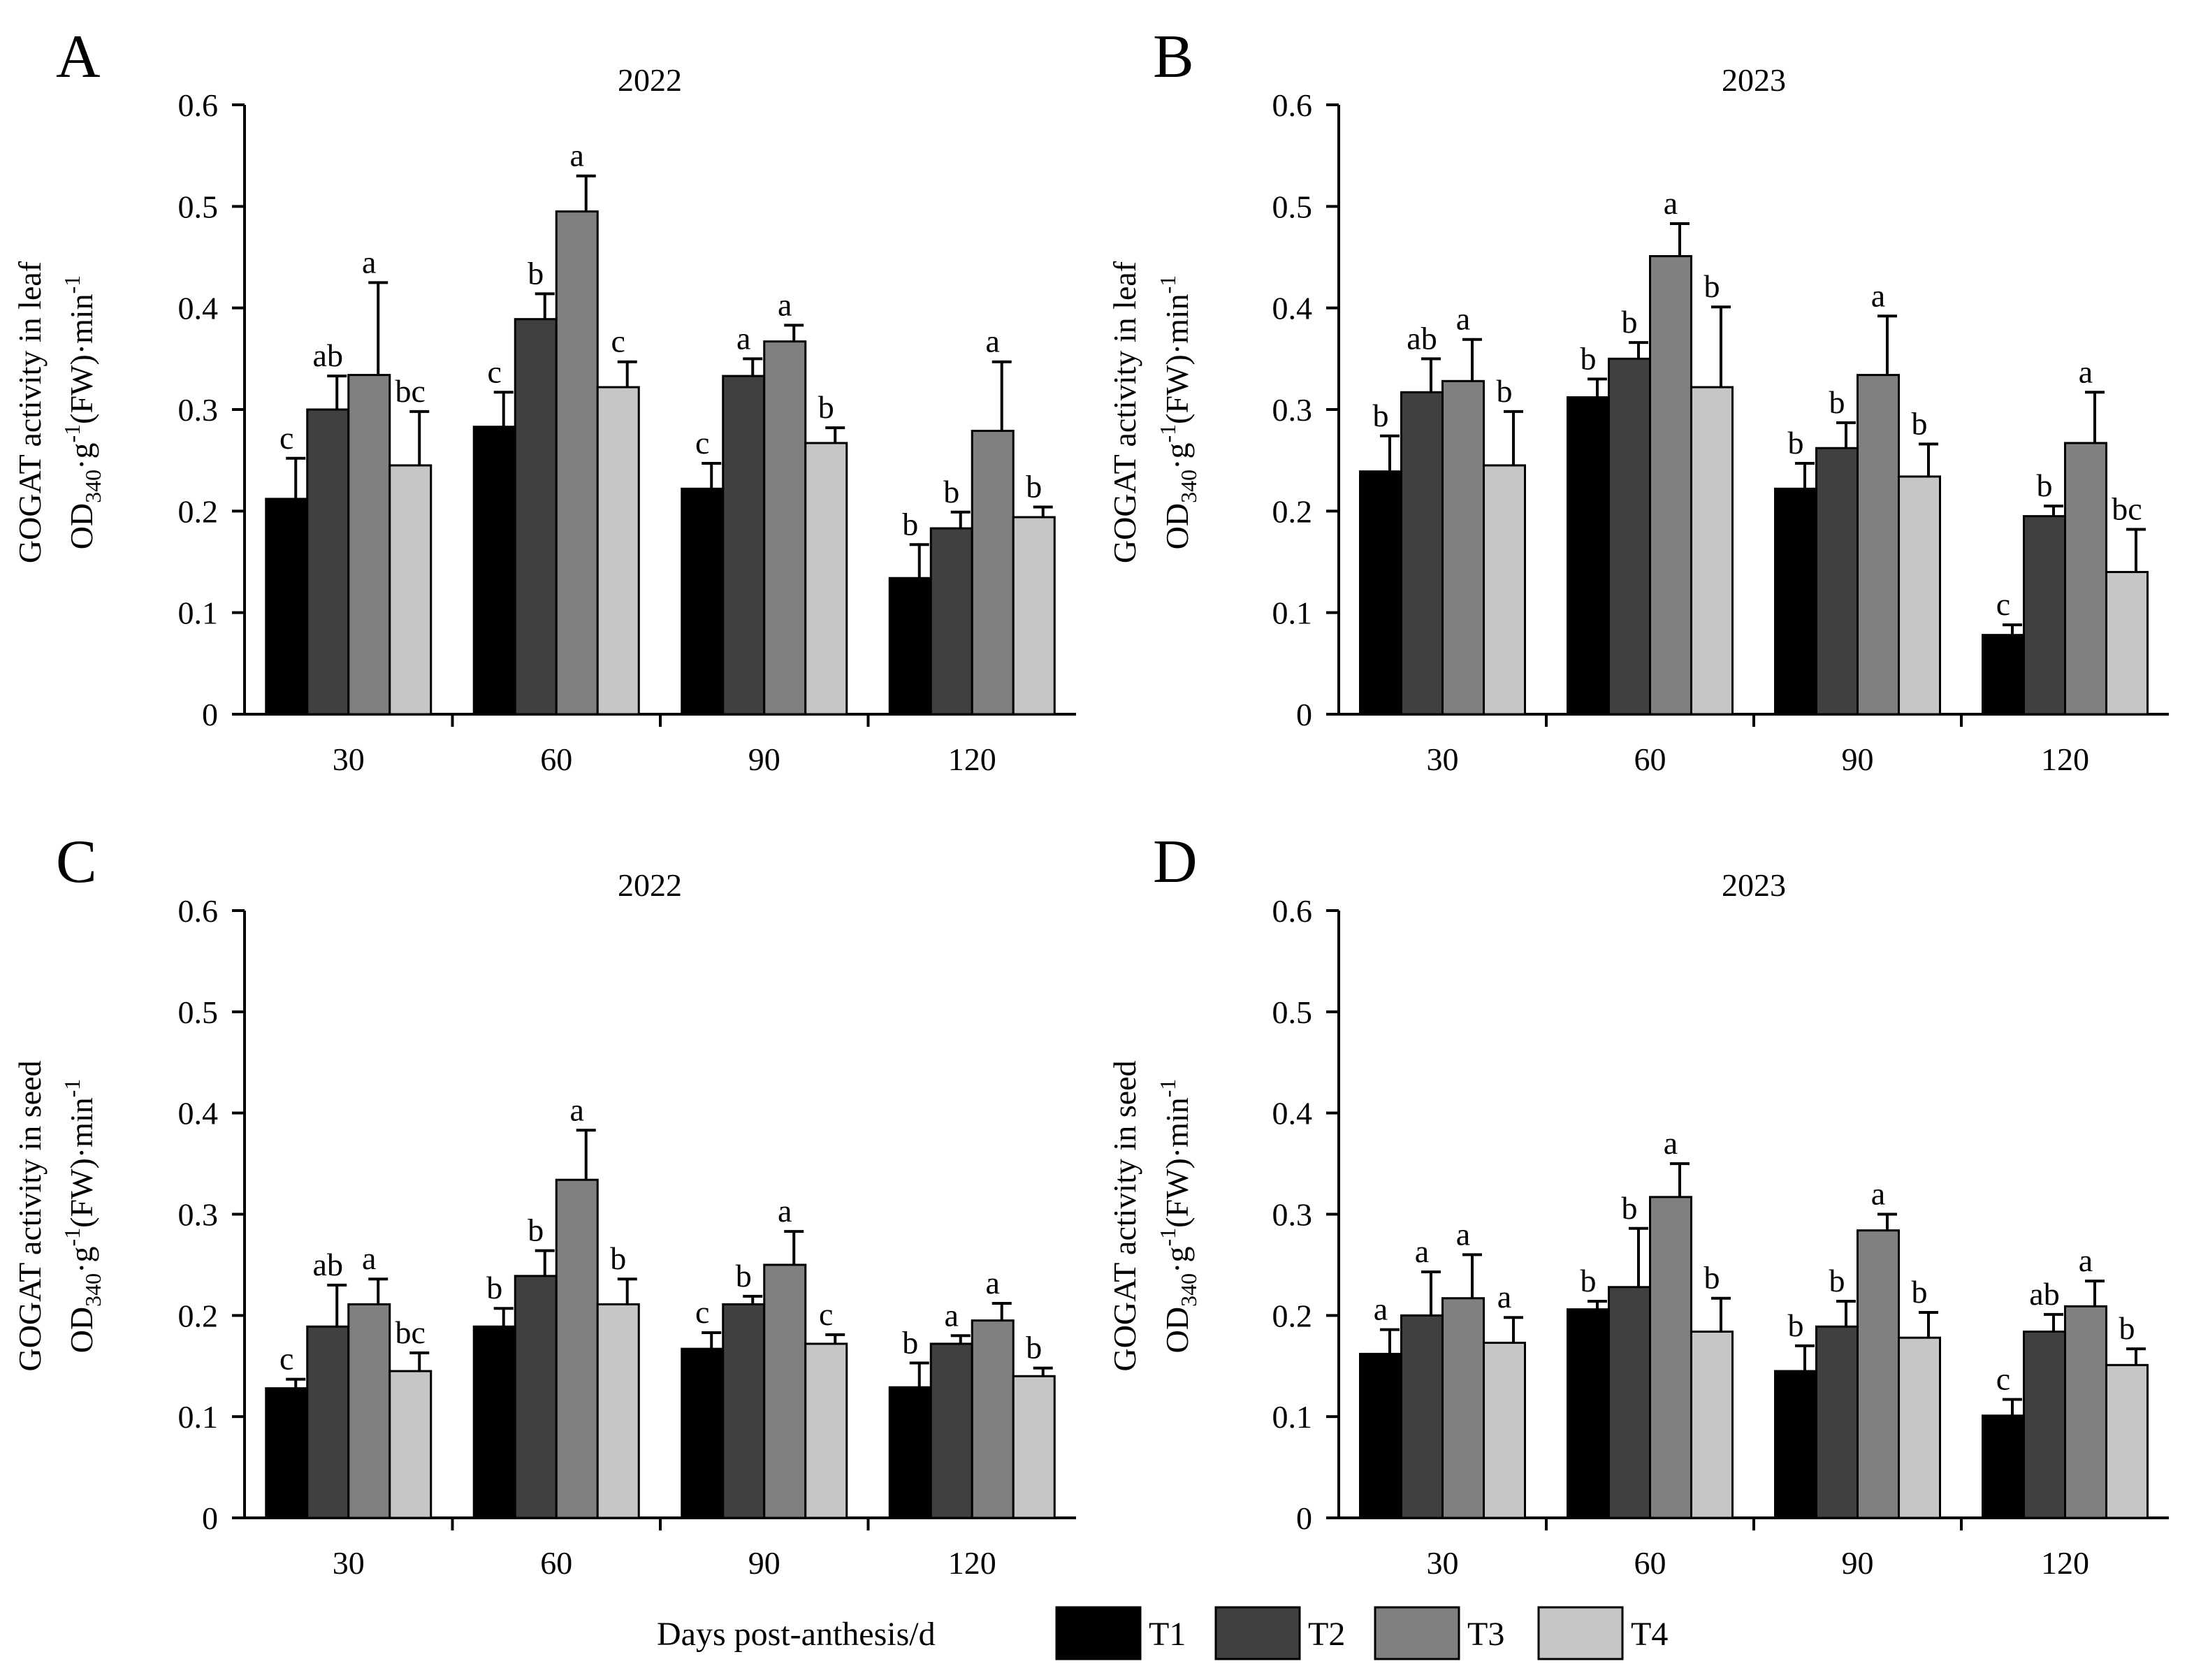 Image resolution: width=2194 pixels, height=1680 pixels. Describe the element at coordinates (1167, 1635) in the screenshot. I see `legend-label-t1: T1` at that location.